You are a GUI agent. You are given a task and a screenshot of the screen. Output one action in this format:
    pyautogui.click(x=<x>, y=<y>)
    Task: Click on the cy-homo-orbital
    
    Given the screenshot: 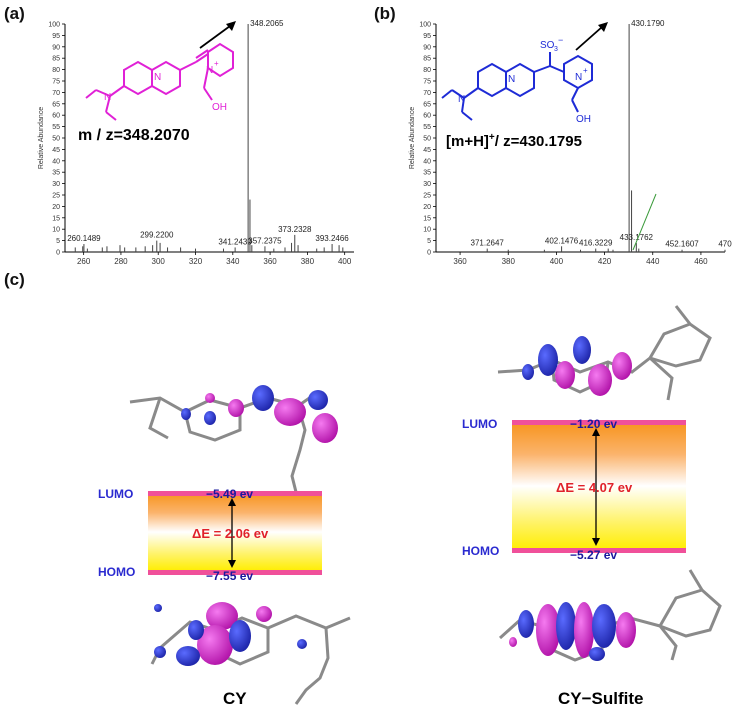 What is the action you would take?
    pyautogui.click(x=250, y=653)
    